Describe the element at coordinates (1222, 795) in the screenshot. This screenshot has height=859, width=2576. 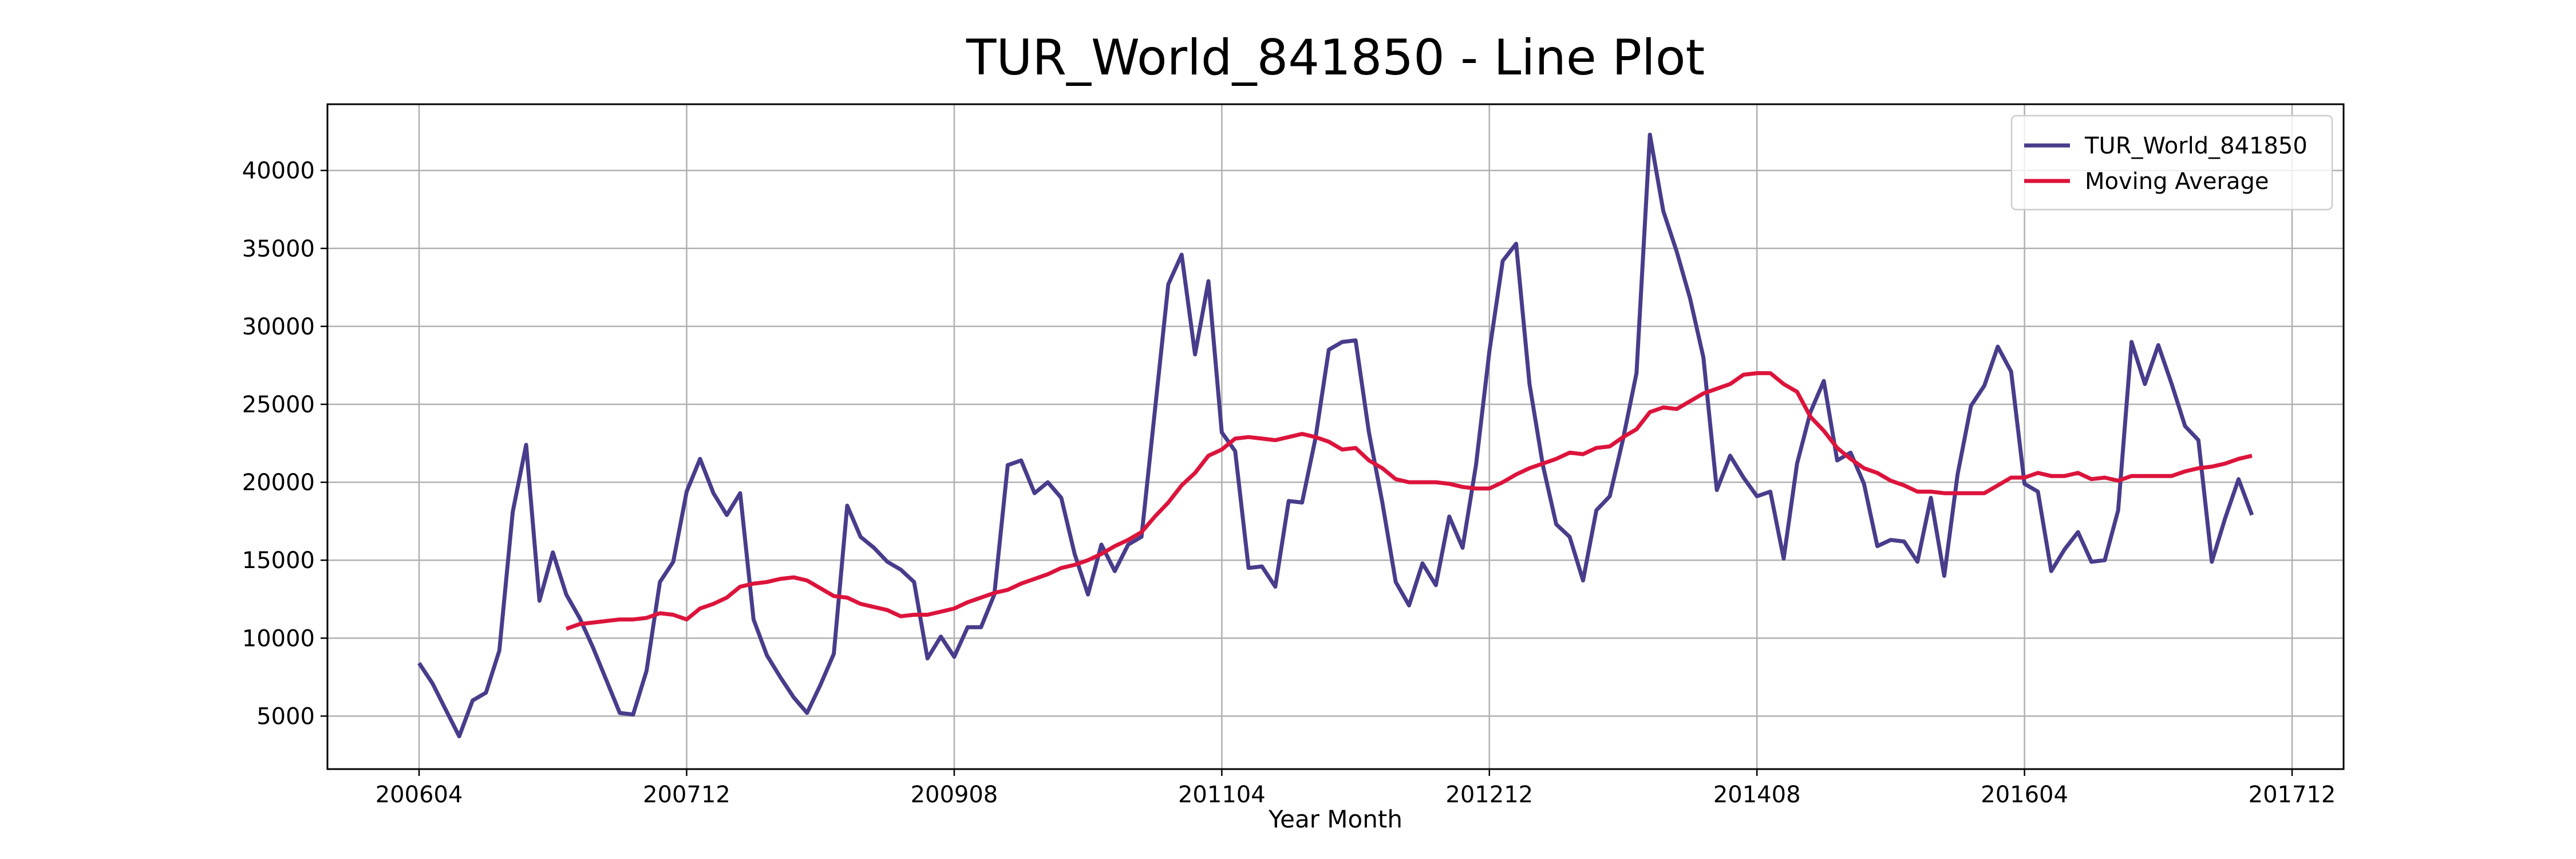
I see `x-tick-label: 201104` at that location.